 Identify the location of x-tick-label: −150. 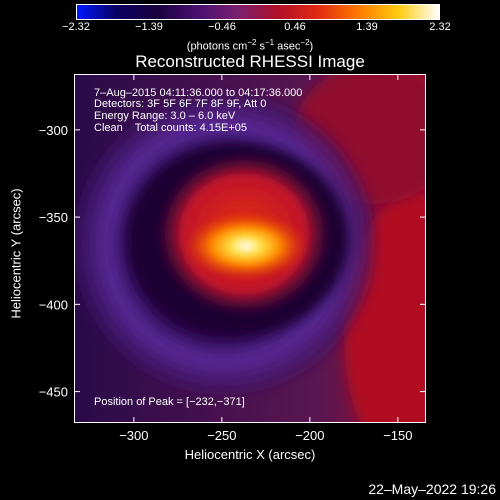
(397, 435).